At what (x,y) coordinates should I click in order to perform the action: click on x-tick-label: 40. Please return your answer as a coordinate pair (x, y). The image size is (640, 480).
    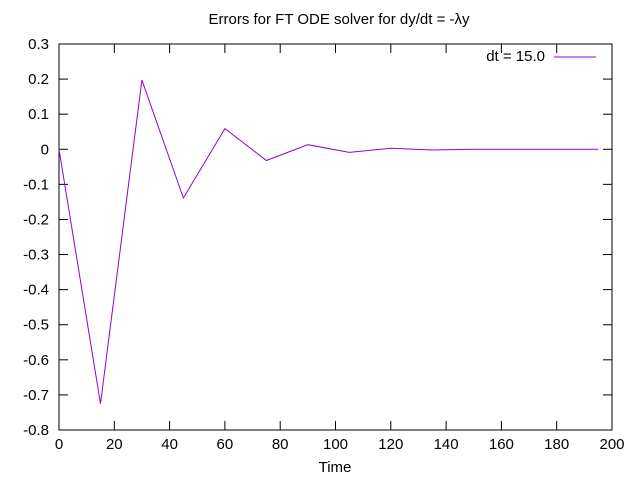
    Looking at the image, I should click on (169, 444).